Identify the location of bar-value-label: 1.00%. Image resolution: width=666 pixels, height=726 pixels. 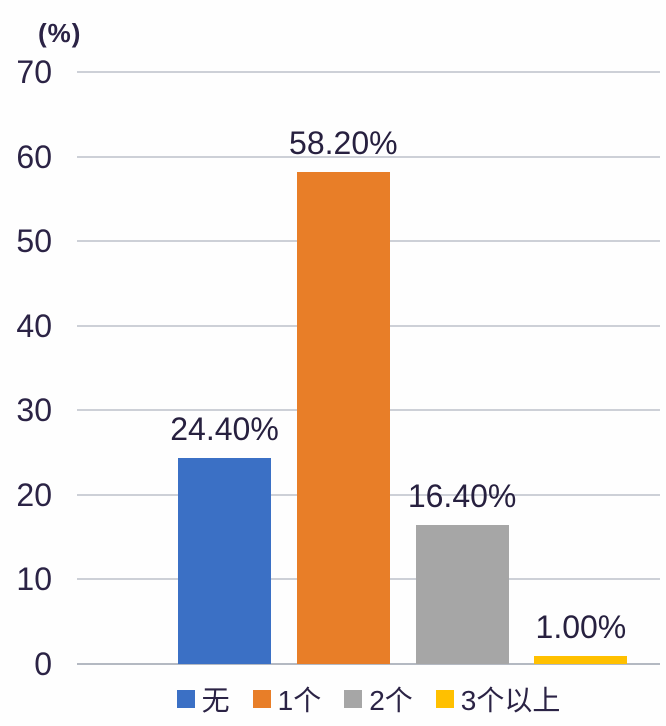
(581, 626).